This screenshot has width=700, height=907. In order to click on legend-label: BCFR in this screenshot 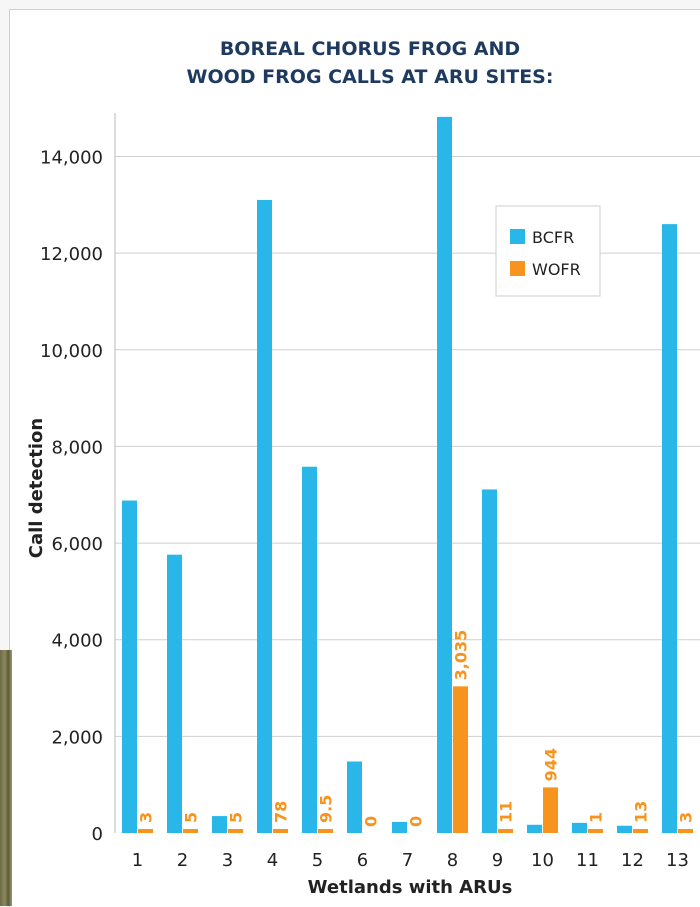, I will do `click(553, 237)`.